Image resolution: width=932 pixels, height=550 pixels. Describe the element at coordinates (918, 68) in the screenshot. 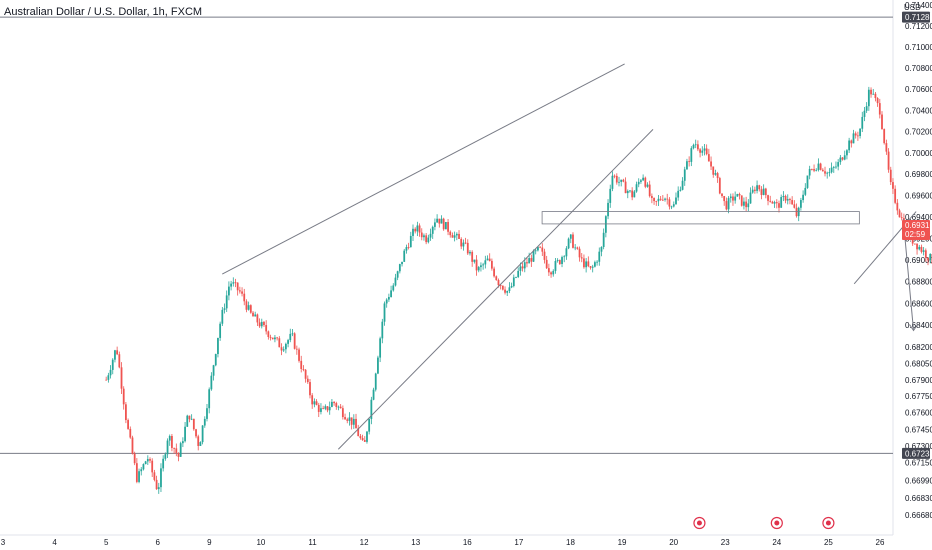

I see `price-tick-label: 0.70800` at that location.